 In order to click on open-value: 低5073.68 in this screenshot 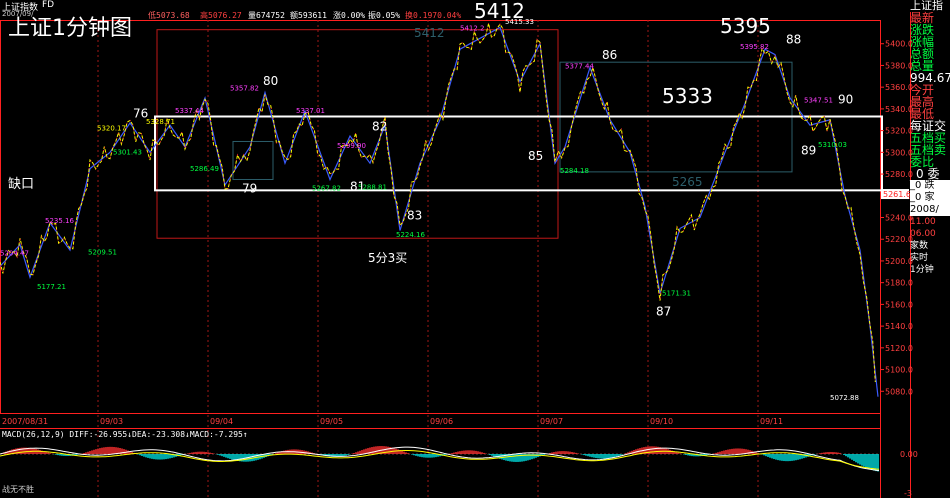, I will do `click(169, 15)`.